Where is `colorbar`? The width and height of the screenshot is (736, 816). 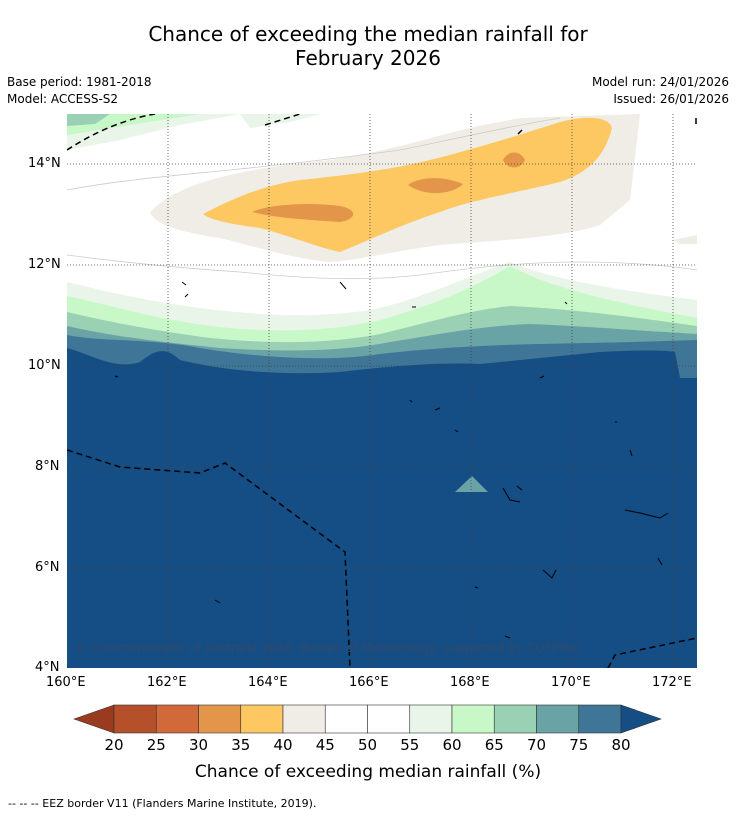
colorbar is located at coordinates (367, 719).